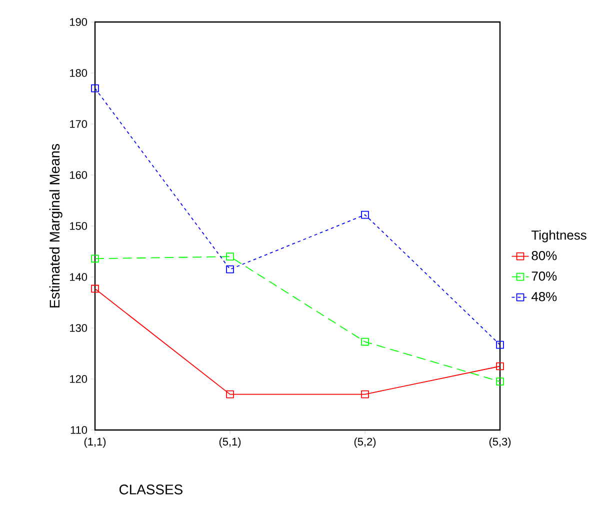 The image size is (613, 521). I want to click on y-tick-label: 150, so click(79, 226).